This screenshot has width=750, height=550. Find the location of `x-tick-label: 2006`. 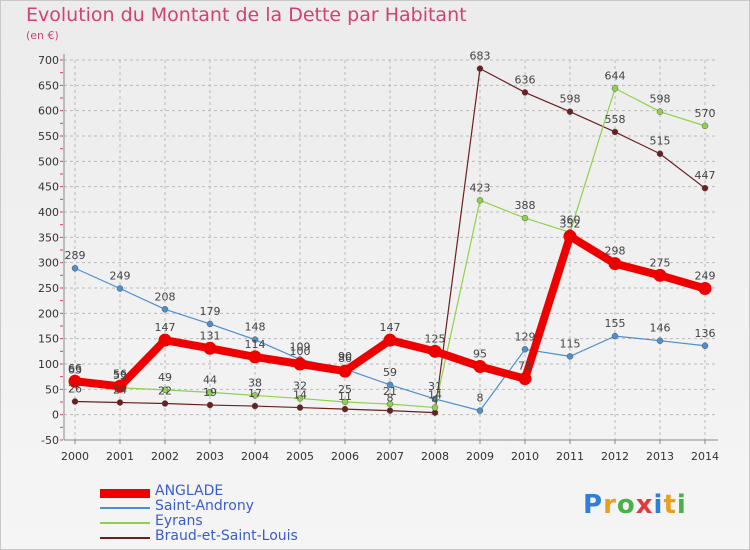

x-tick-label: 2006 is located at coordinates (345, 456).